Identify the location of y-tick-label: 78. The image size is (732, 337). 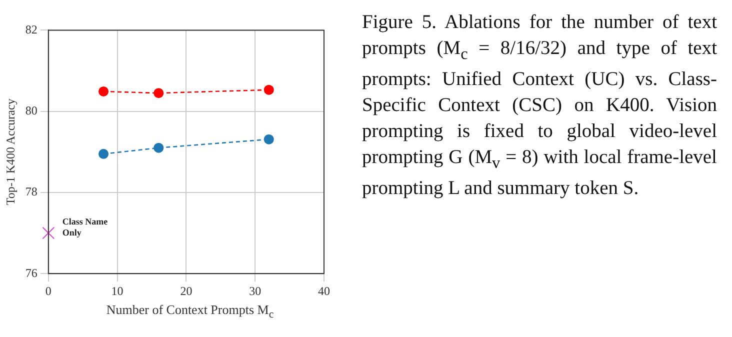
(31, 191).